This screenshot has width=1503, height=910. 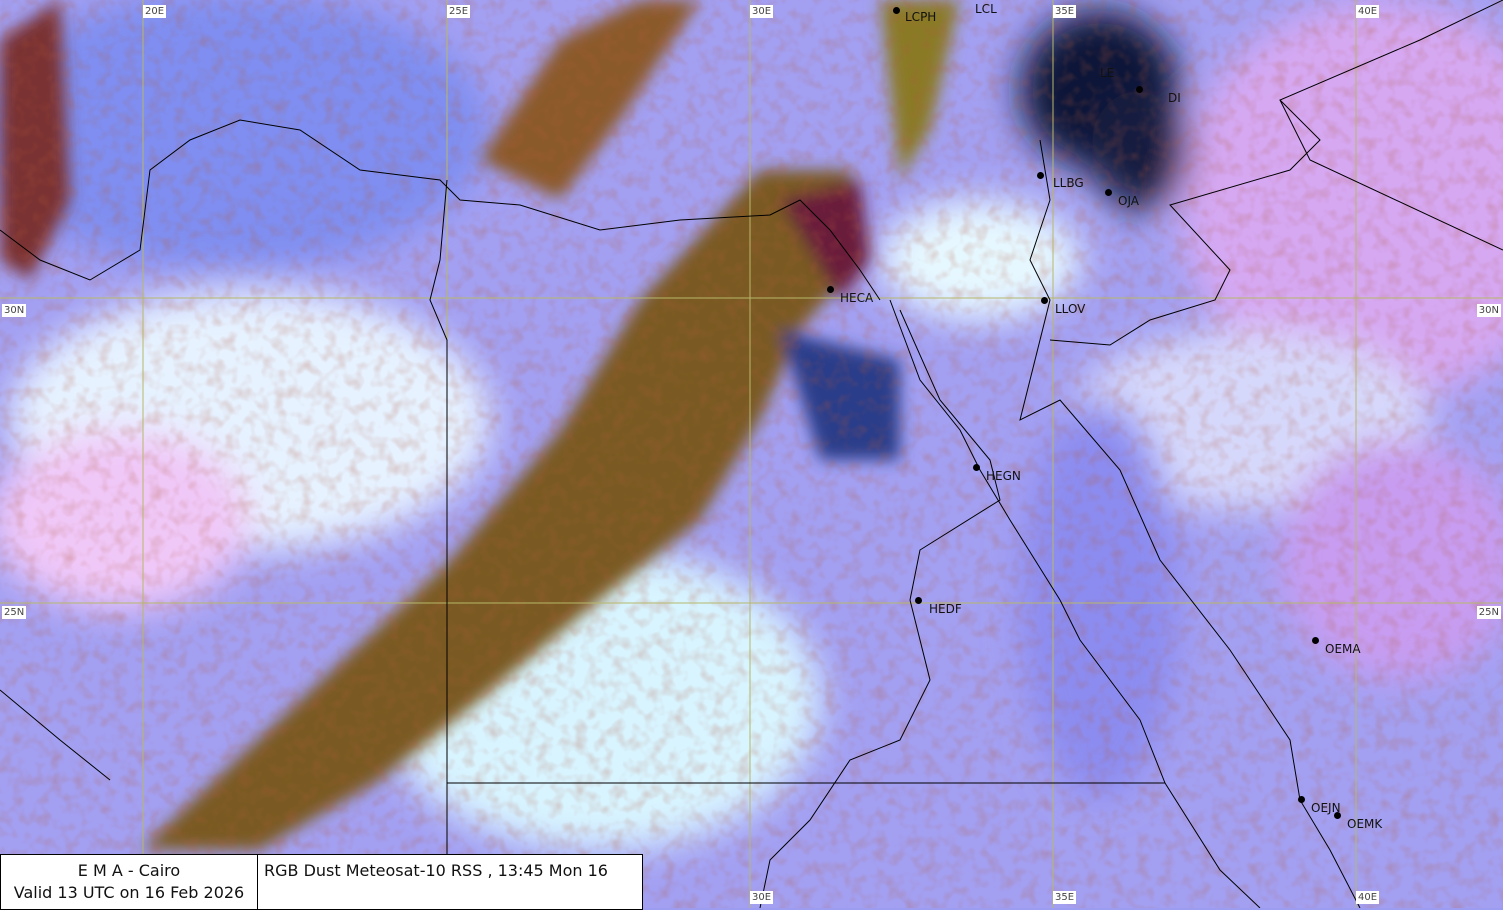 I want to click on station-label: LE, so click(x=1107, y=73).